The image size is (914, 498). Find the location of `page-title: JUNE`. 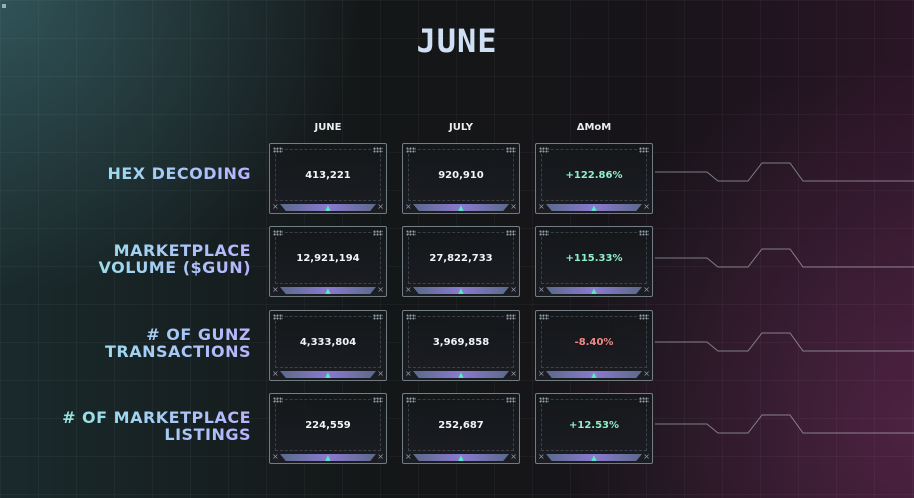

page-title: JUNE is located at coordinates (457, 41).